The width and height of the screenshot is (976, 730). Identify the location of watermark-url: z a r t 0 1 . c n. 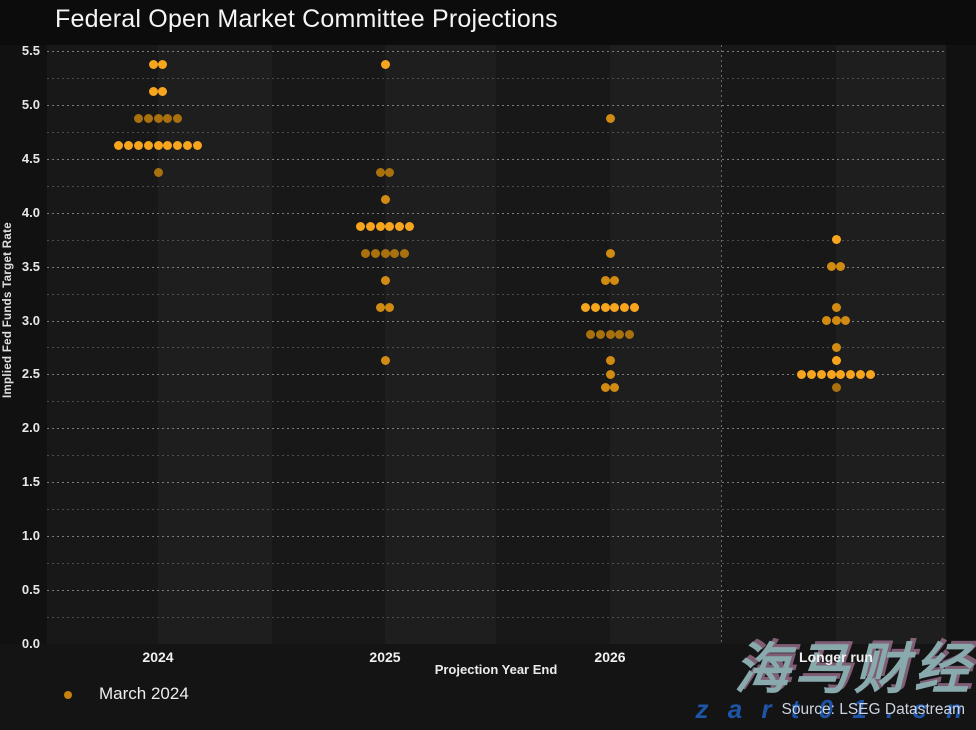
(831, 709).